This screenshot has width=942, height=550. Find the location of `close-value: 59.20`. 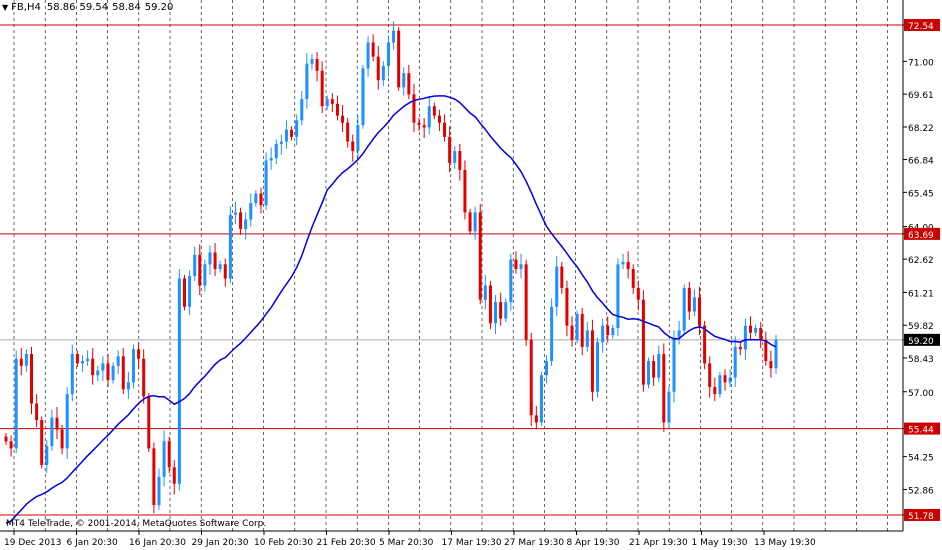

close-value: 59.20 is located at coordinates (159, 7).